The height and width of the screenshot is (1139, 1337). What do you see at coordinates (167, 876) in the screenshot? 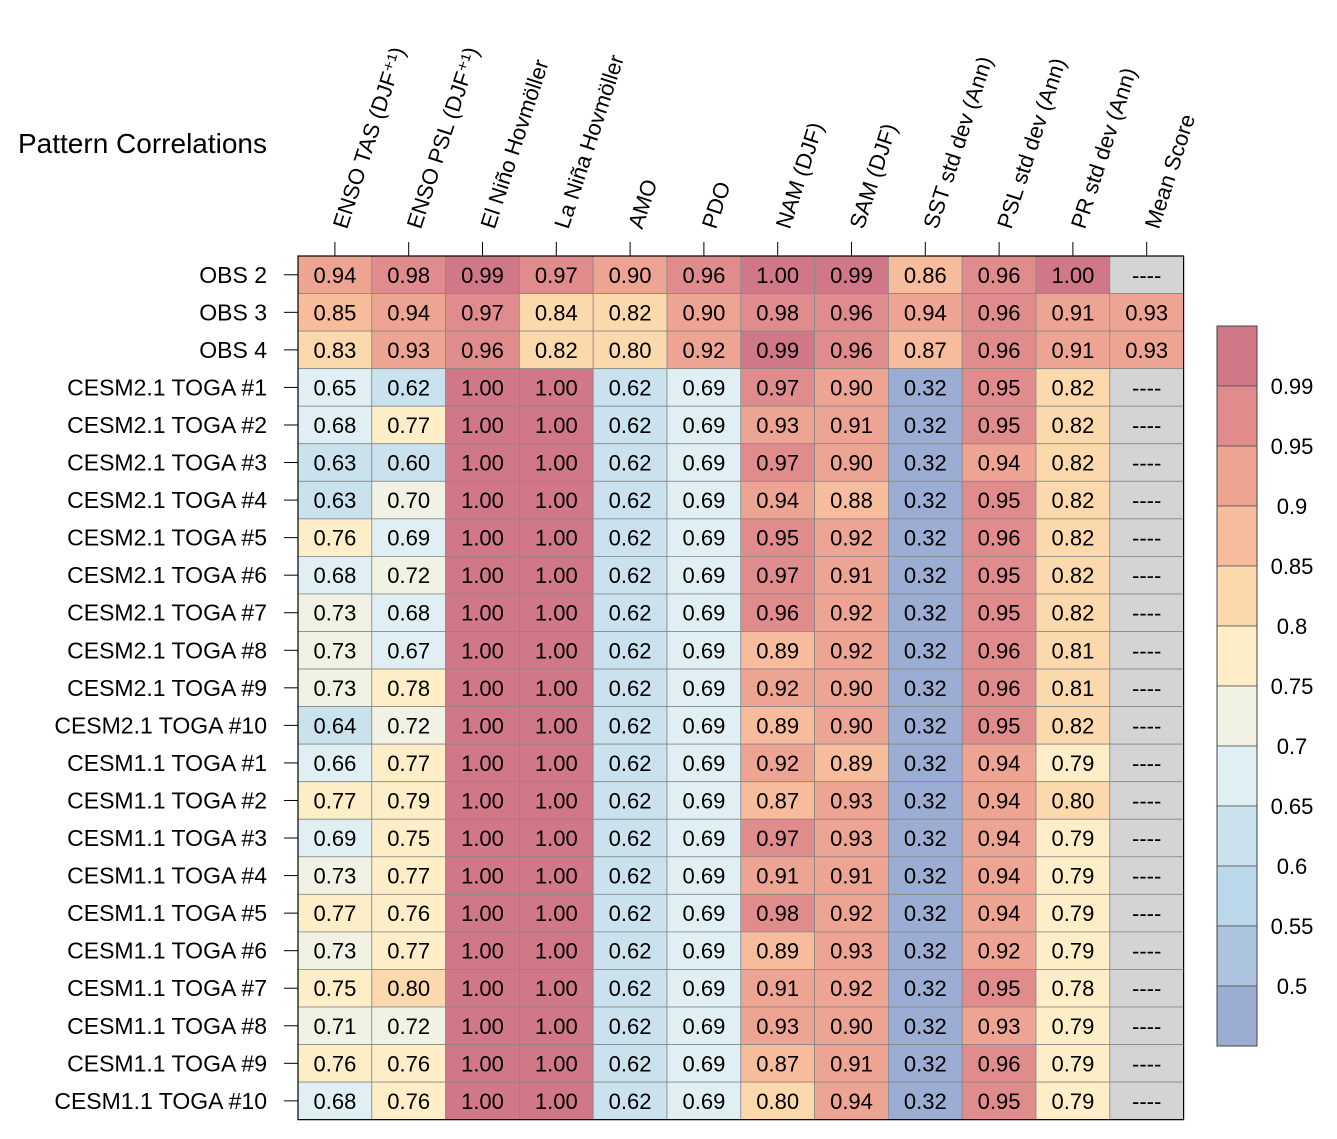
I see `row-label: CESM1.1 TOGA #4` at bounding box center [167, 876].